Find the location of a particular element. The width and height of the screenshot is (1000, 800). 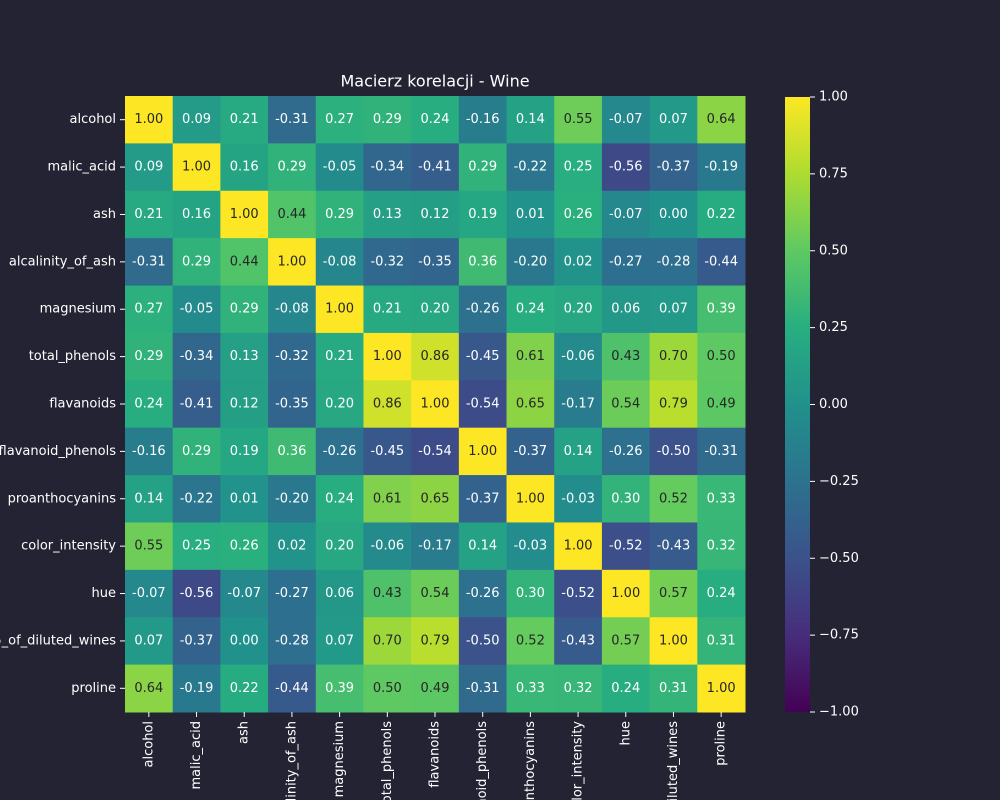

cell-label: 0.26 is located at coordinates (578, 214).